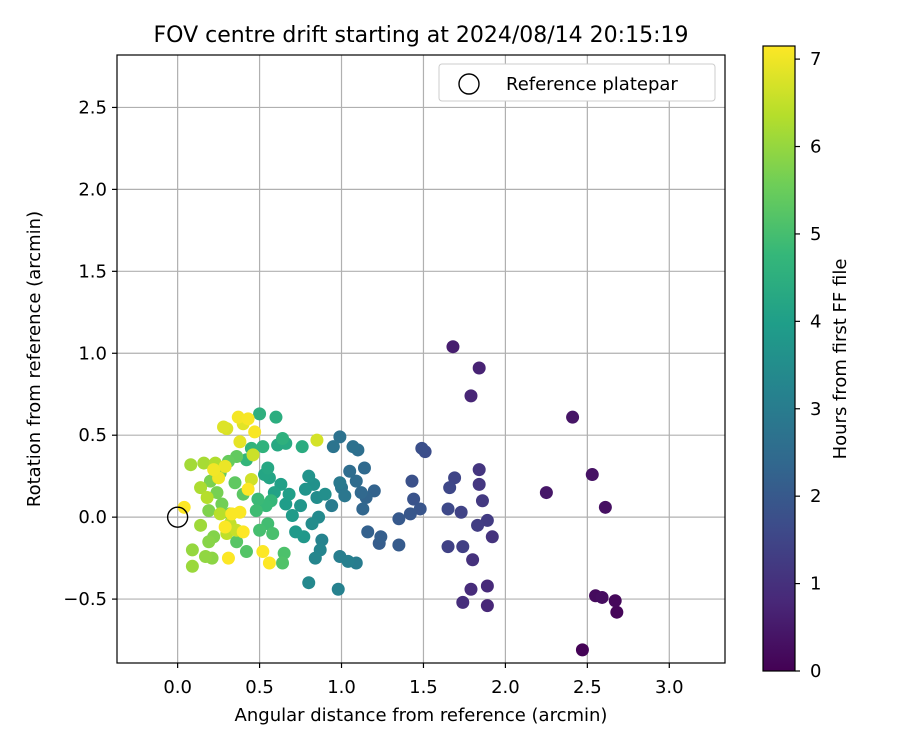  I want to click on y-tick-label: 1.5, so click(92, 271).